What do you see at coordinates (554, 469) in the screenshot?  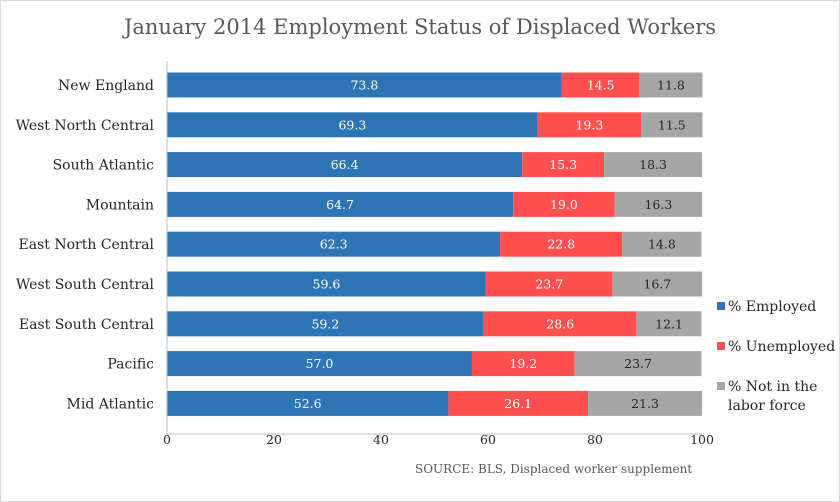 I see `chart-source: SOURCE: BLS, Displaced worker supplement` at bounding box center [554, 469].